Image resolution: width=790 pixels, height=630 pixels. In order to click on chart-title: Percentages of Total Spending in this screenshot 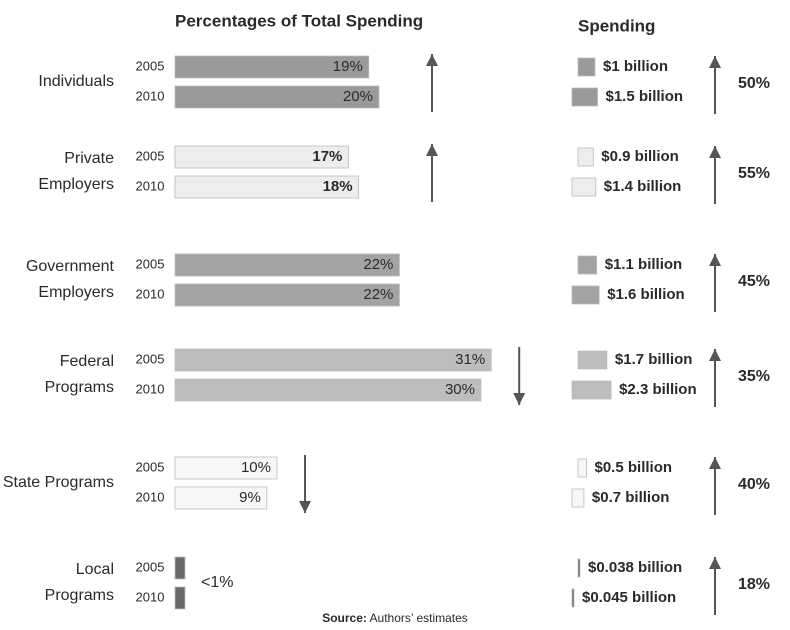, I will do `click(299, 20)`.